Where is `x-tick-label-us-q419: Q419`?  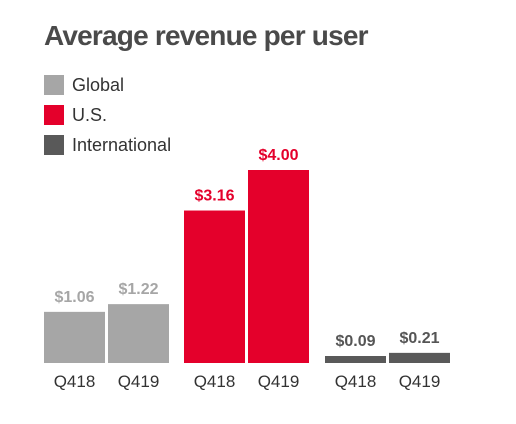 x-tick-label-us-q419: Q419 is located at coordinates (279, 381).